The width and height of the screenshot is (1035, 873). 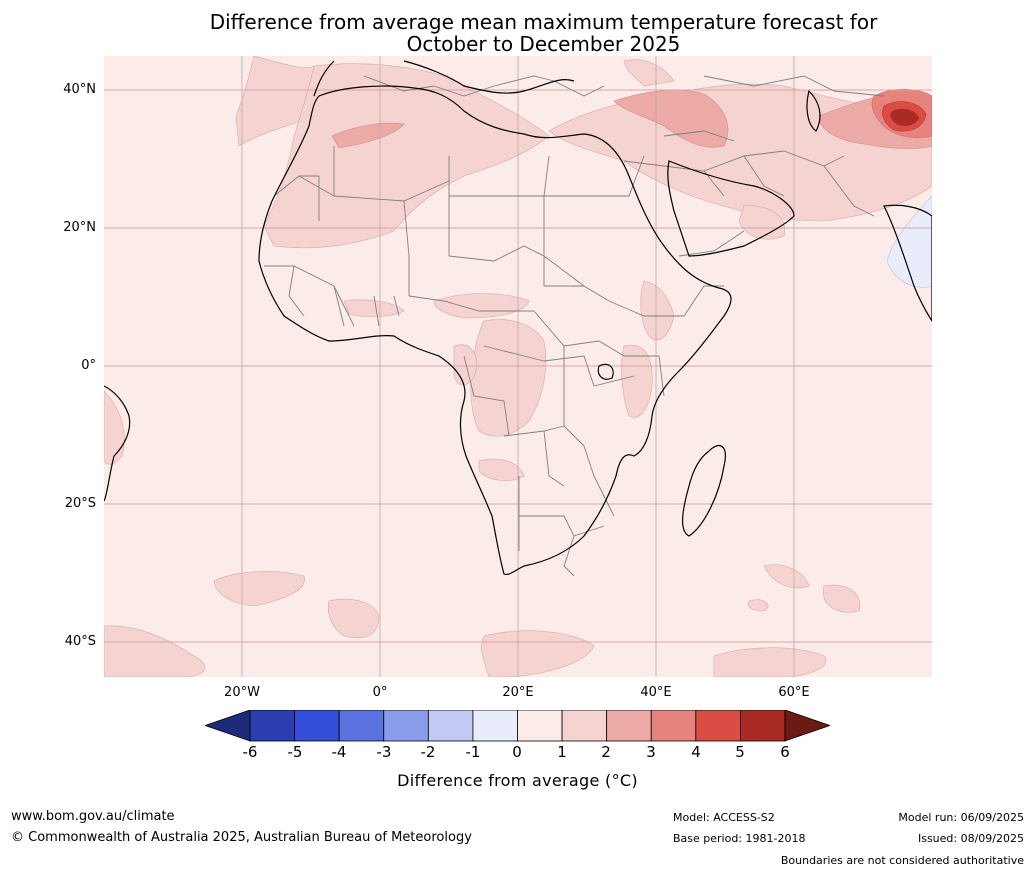 What do you see at coordinates (518, 692) in the screenshot?
I see `lon-tick-label: 20°E` at bounding box center [518, 692].